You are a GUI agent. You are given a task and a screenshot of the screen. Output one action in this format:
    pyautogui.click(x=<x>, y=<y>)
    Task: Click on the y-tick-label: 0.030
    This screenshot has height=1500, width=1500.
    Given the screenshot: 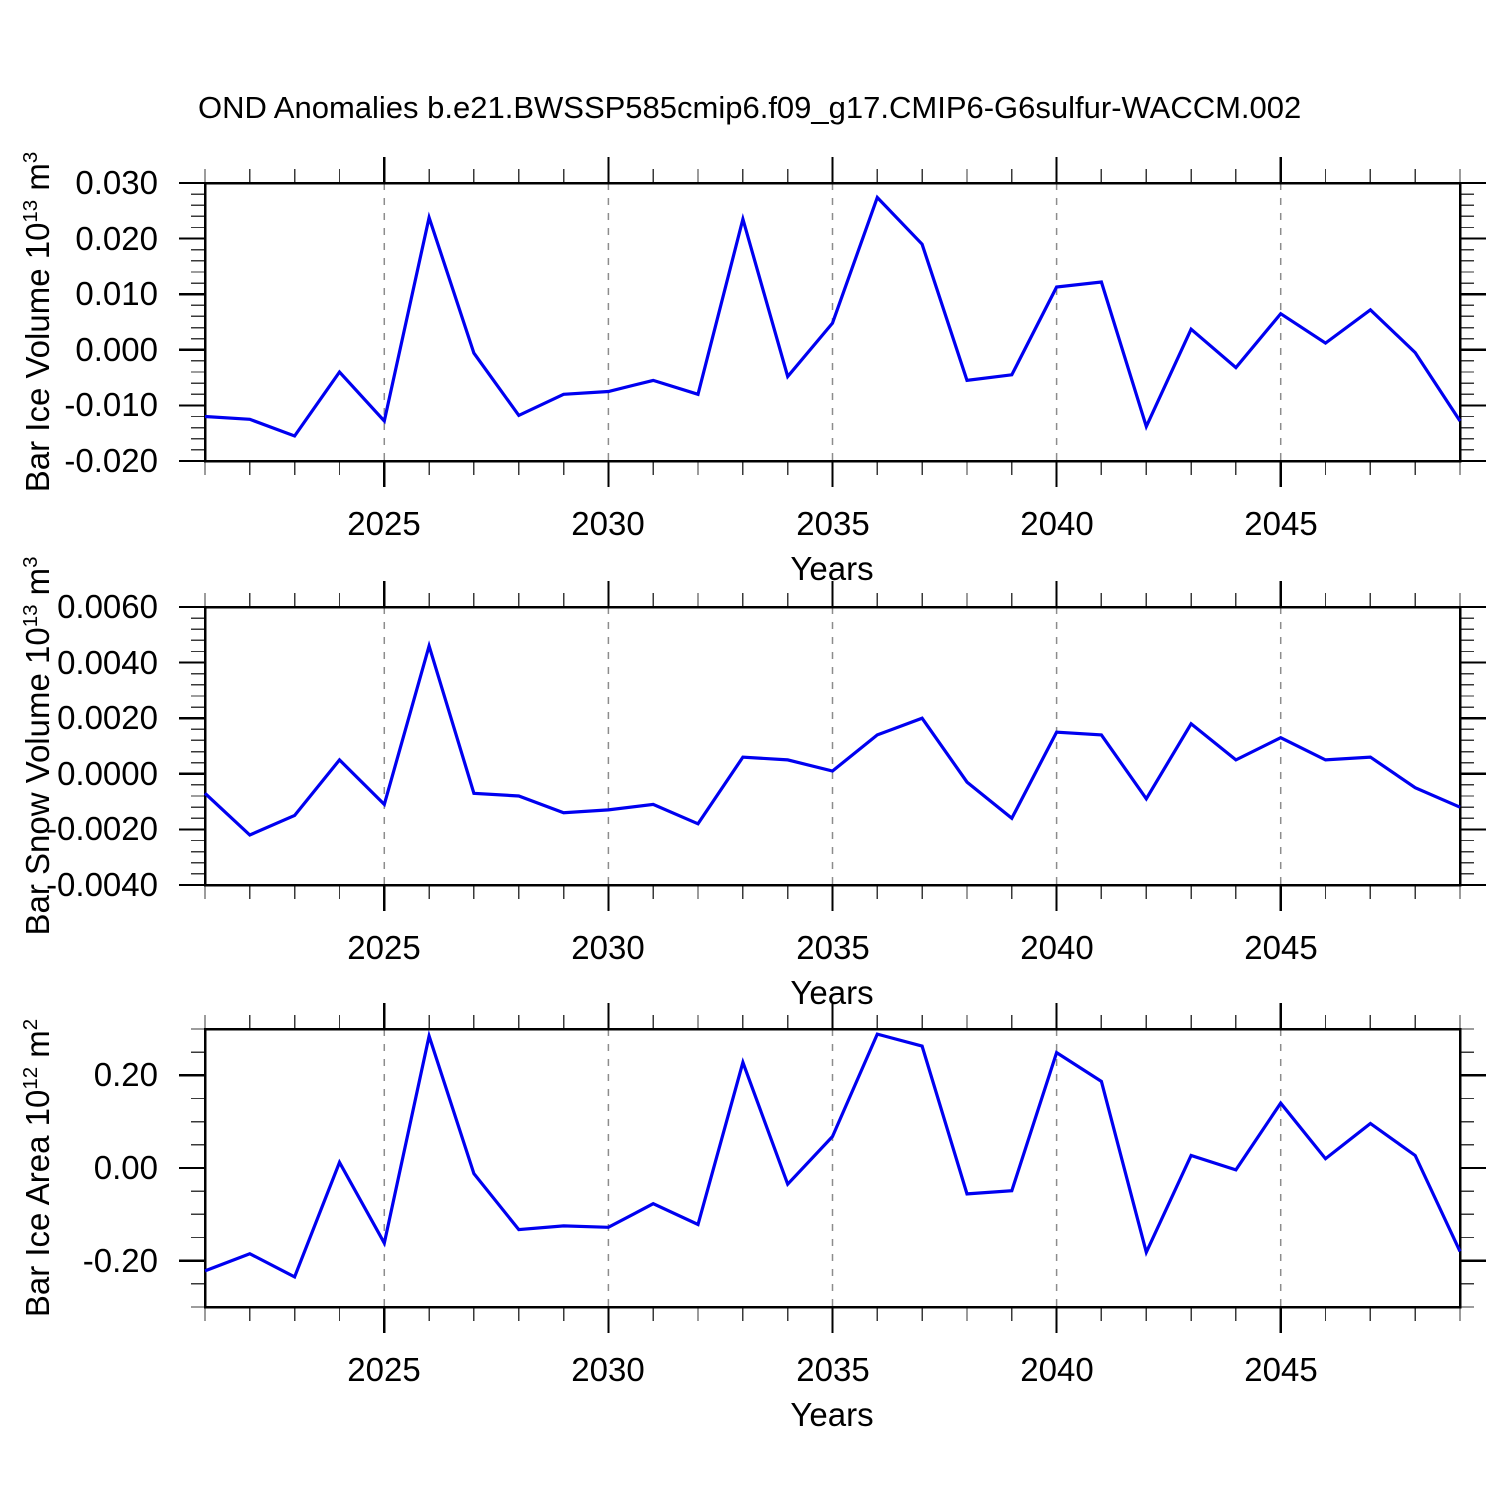 What is the action you would take?
    pyautogui.click(x=116, y=182)
    